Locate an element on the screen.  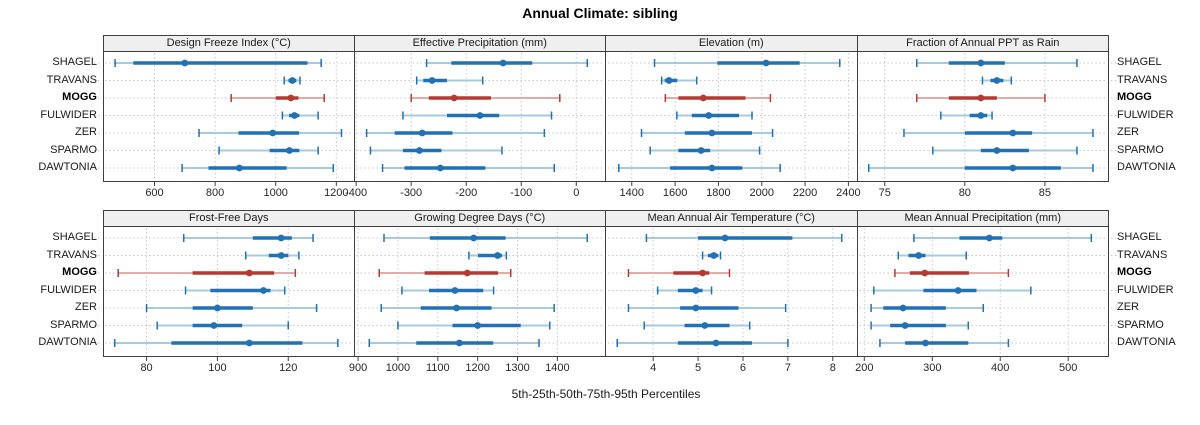
axis-tick-label: 400 is located at coordinates (1000, 368).